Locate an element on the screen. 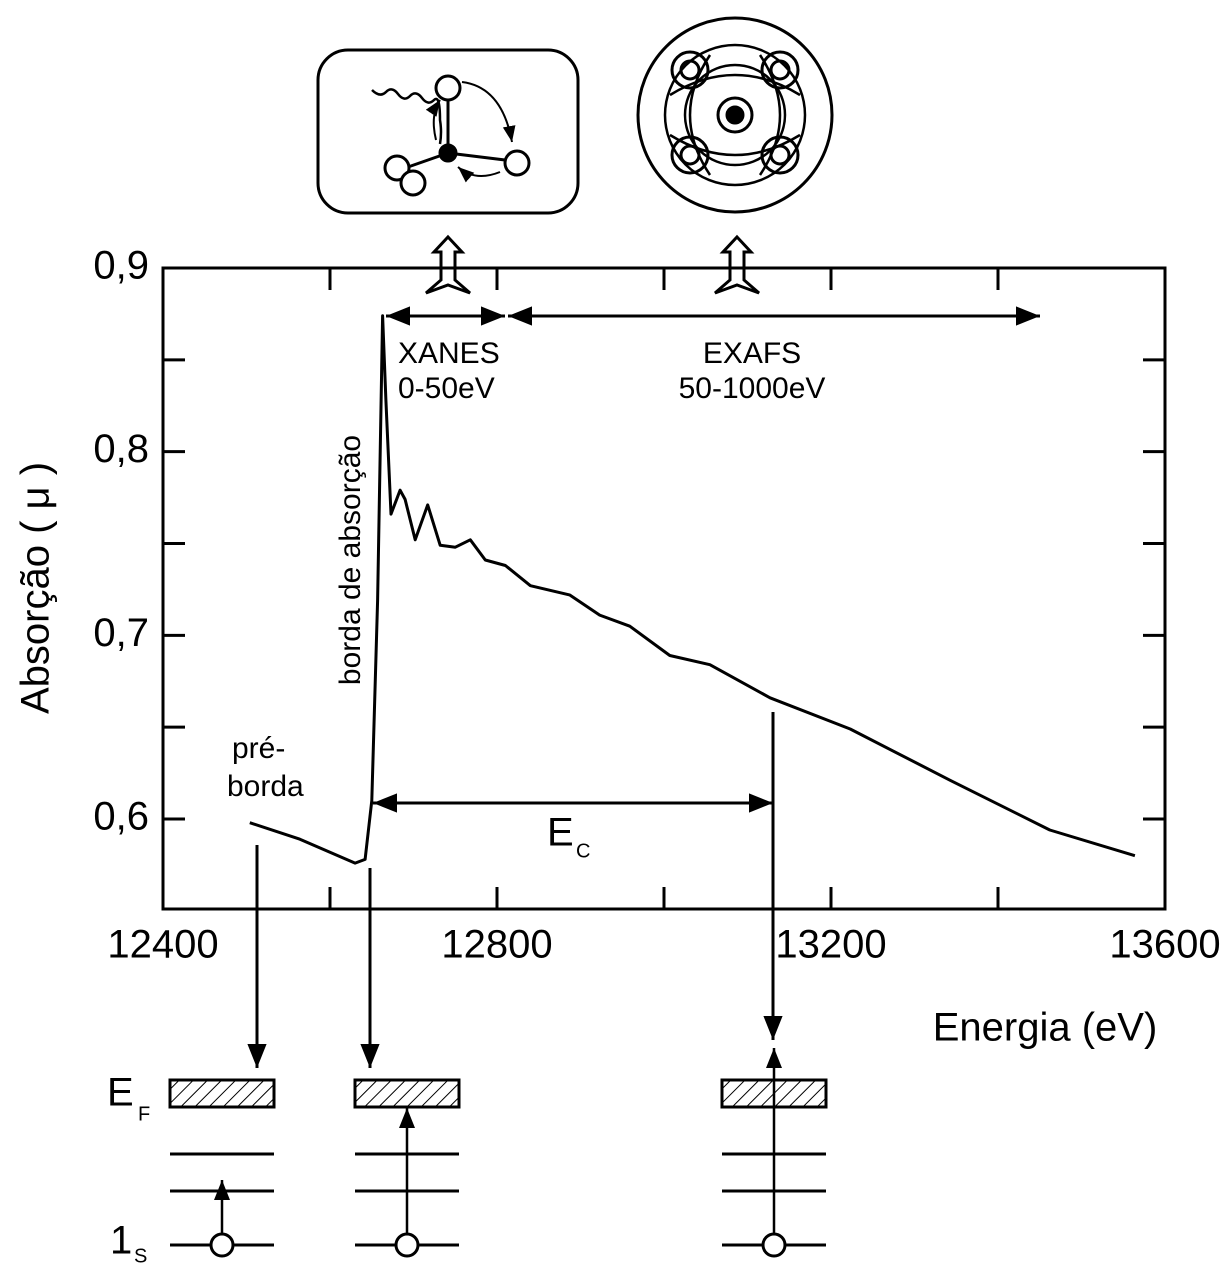 The height and width of the screenshot is (1264, 1229). exafs-inset is located at coordinates (735, 115).